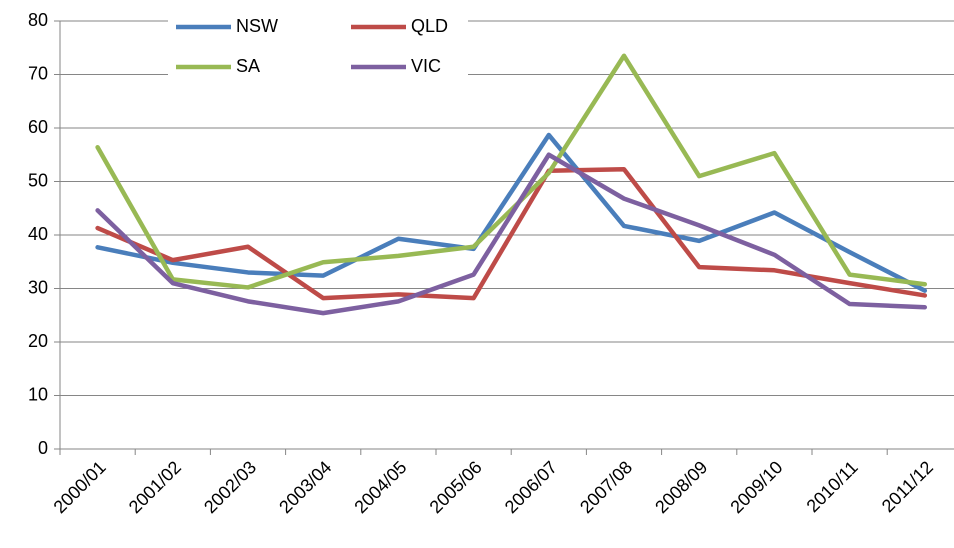 This screenshot has width=954, height=548. What do you see at coordinates (380, 487) in the screenshot?
I see `x-tick-label: 2004/05` at bounding box center [380, 487].